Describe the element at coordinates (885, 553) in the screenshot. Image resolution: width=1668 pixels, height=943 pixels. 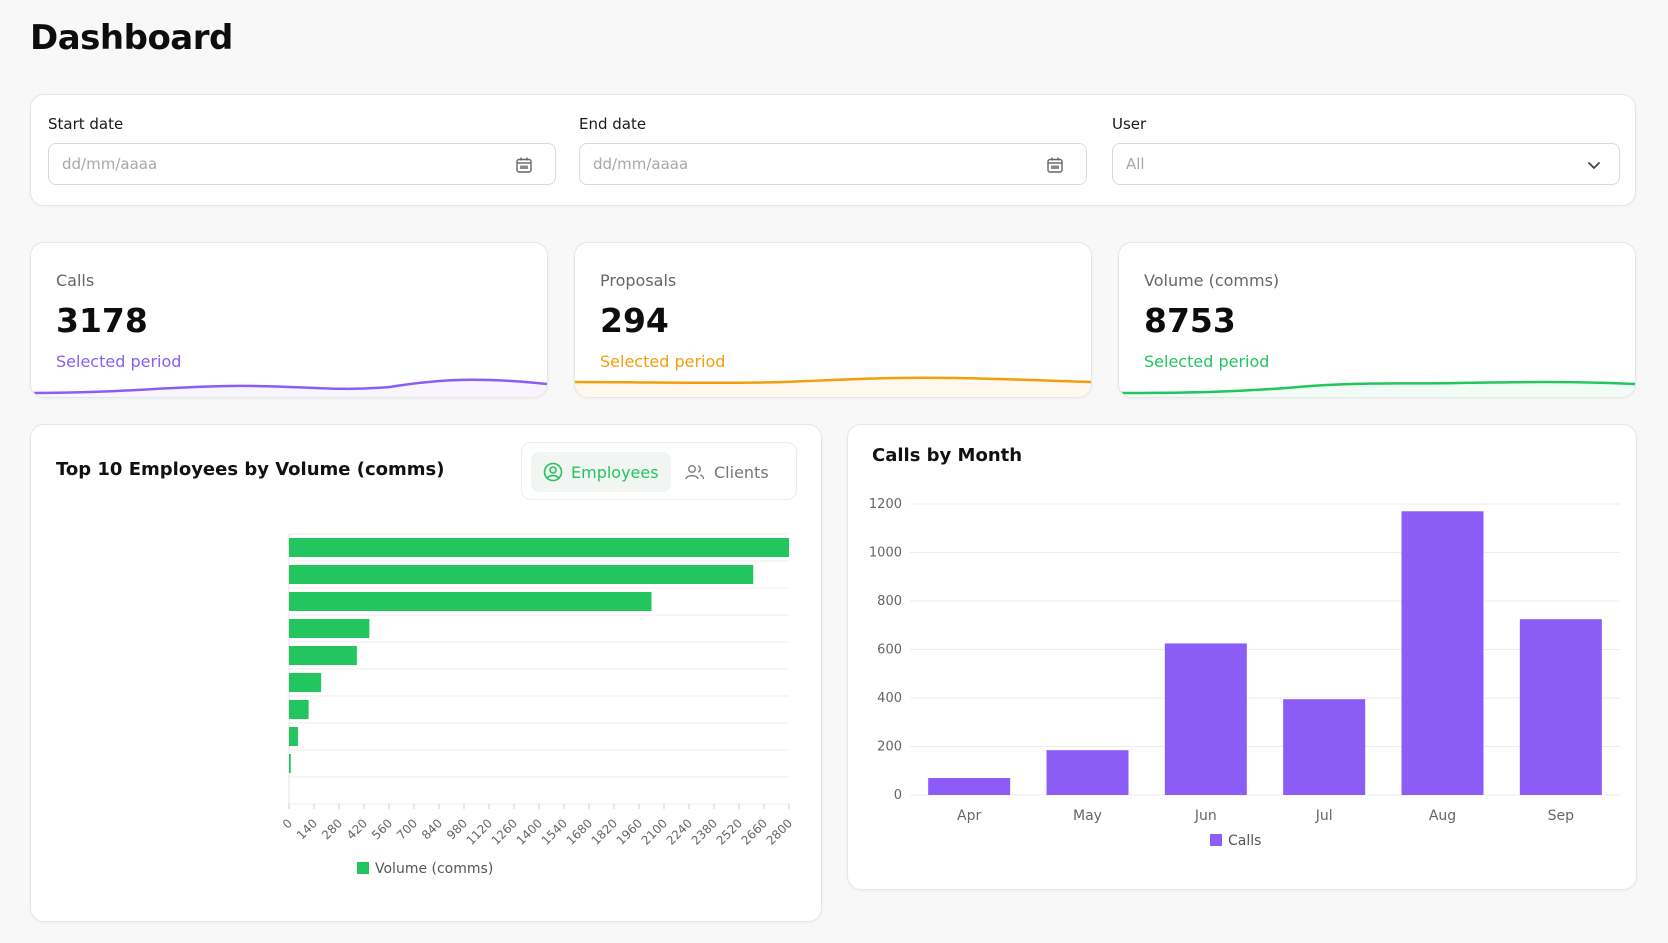
I see `y-tick-label: 1000` at that location.